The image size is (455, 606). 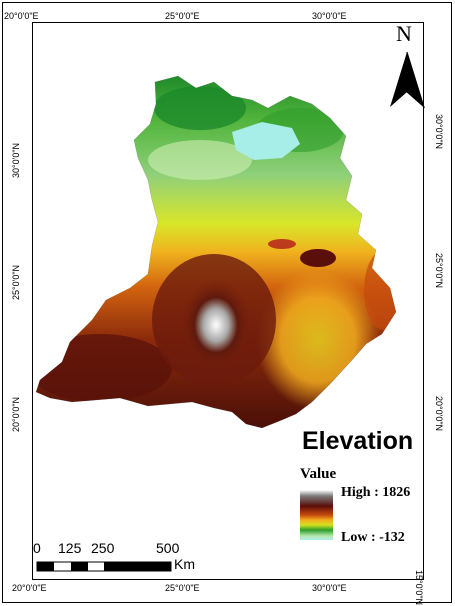 I want to click on north-arrow-icon, so click(x=408, y=80).